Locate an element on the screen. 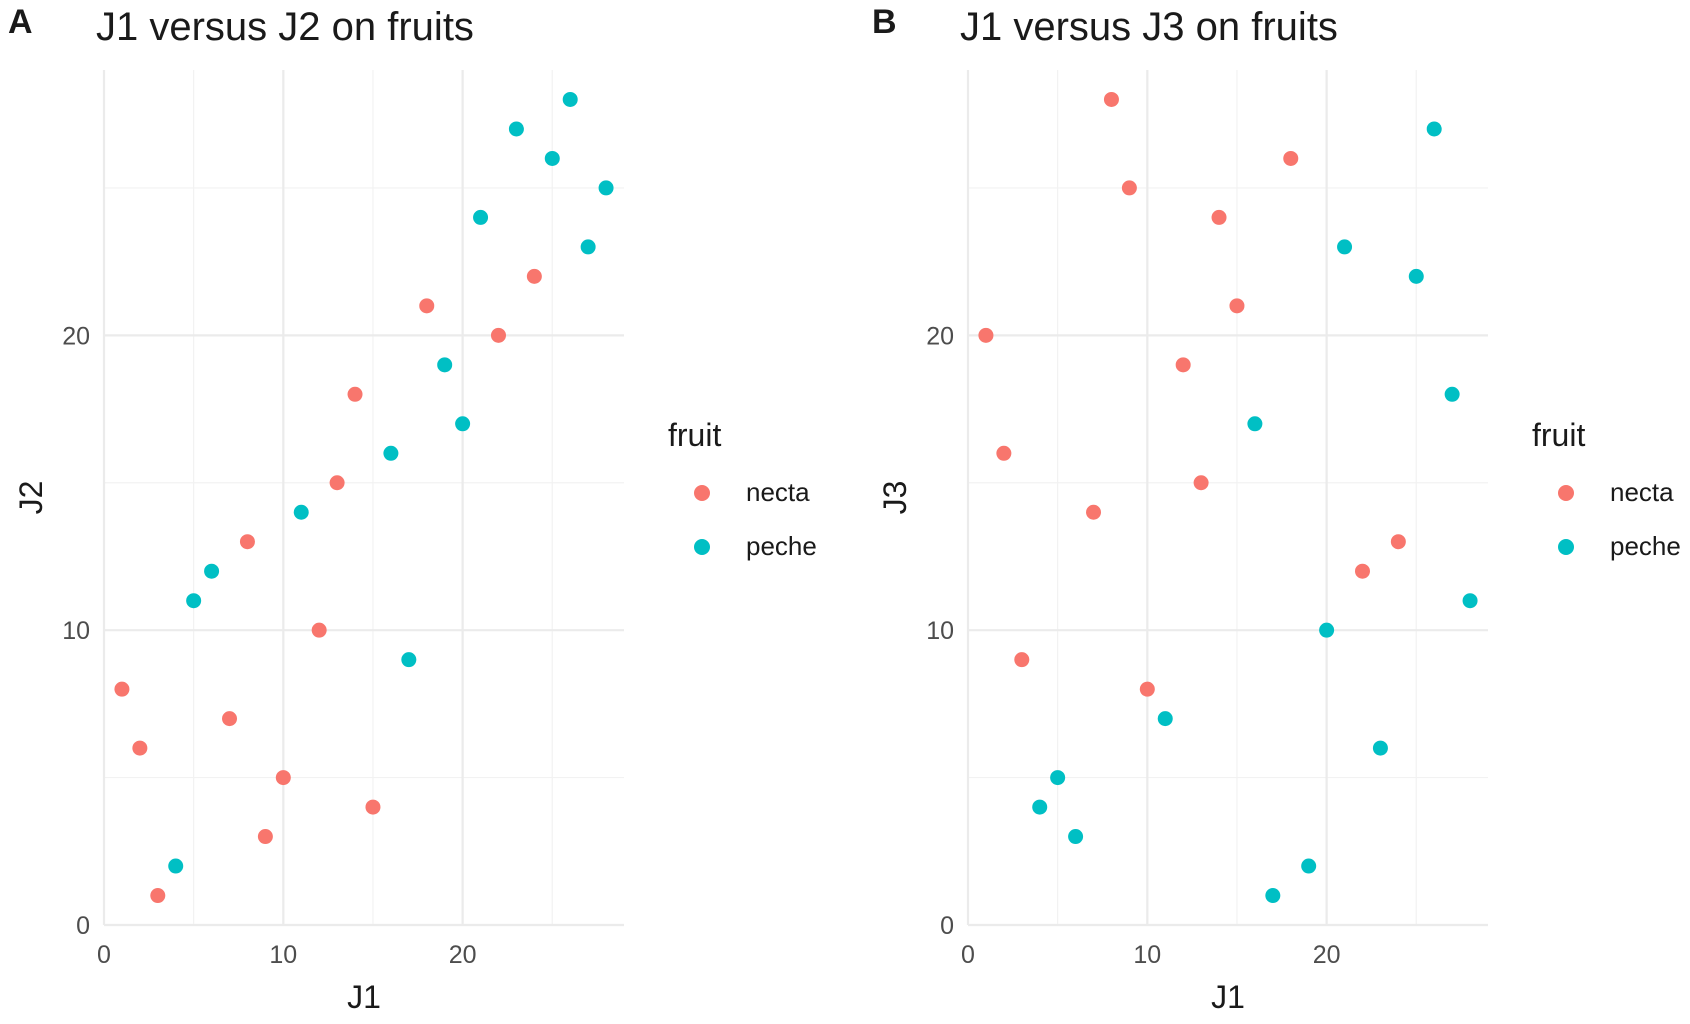 This screenshot has height=1024, width=1690. y-axis-title: J2 is located at coordinates (31, 498).